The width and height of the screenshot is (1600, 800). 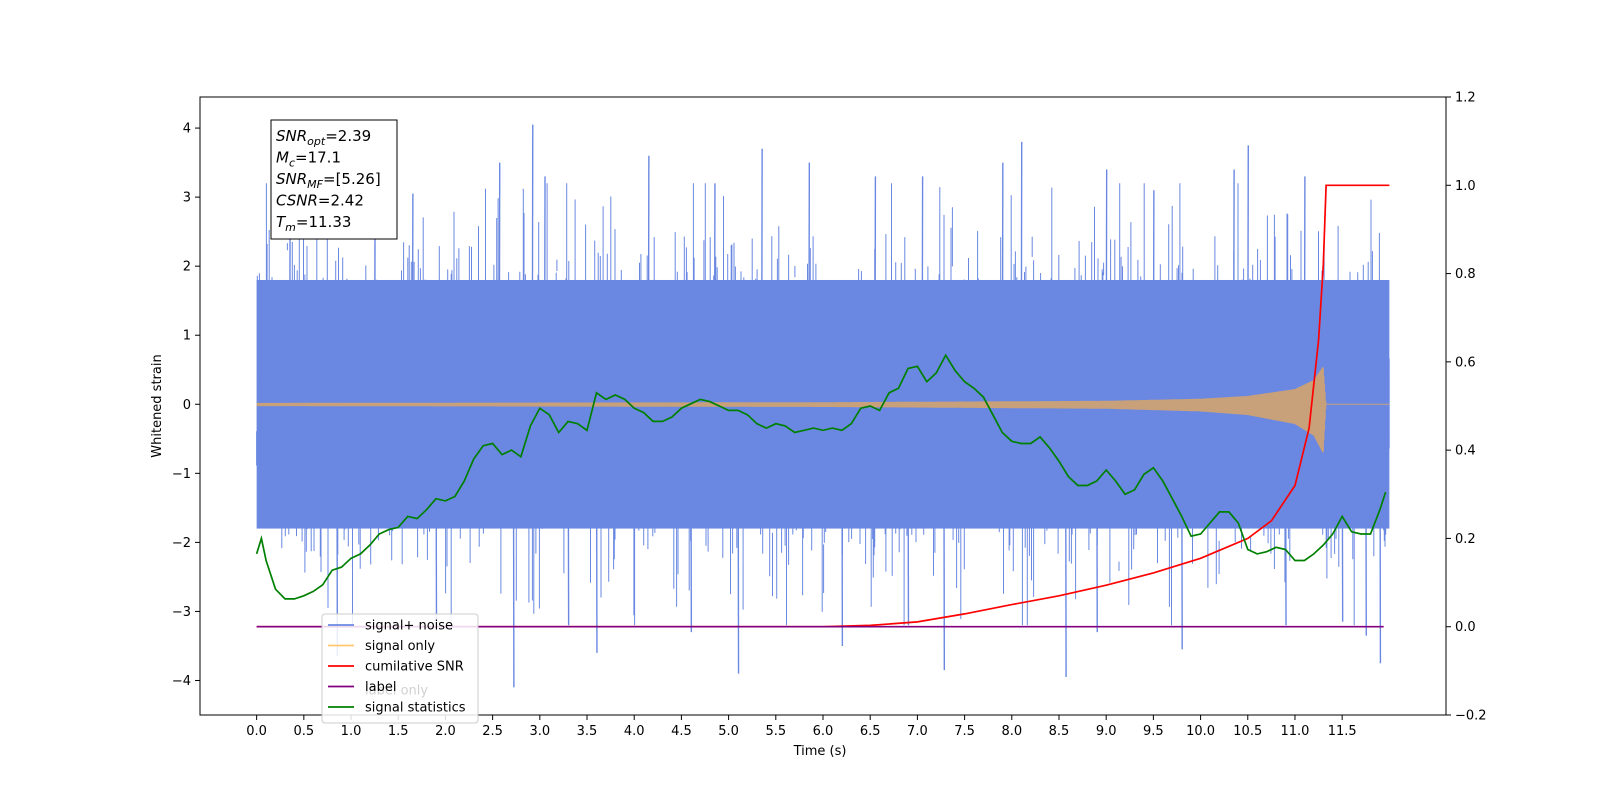 I want to click on x-tick-label: 8.5, so click(x=1059, y=731).